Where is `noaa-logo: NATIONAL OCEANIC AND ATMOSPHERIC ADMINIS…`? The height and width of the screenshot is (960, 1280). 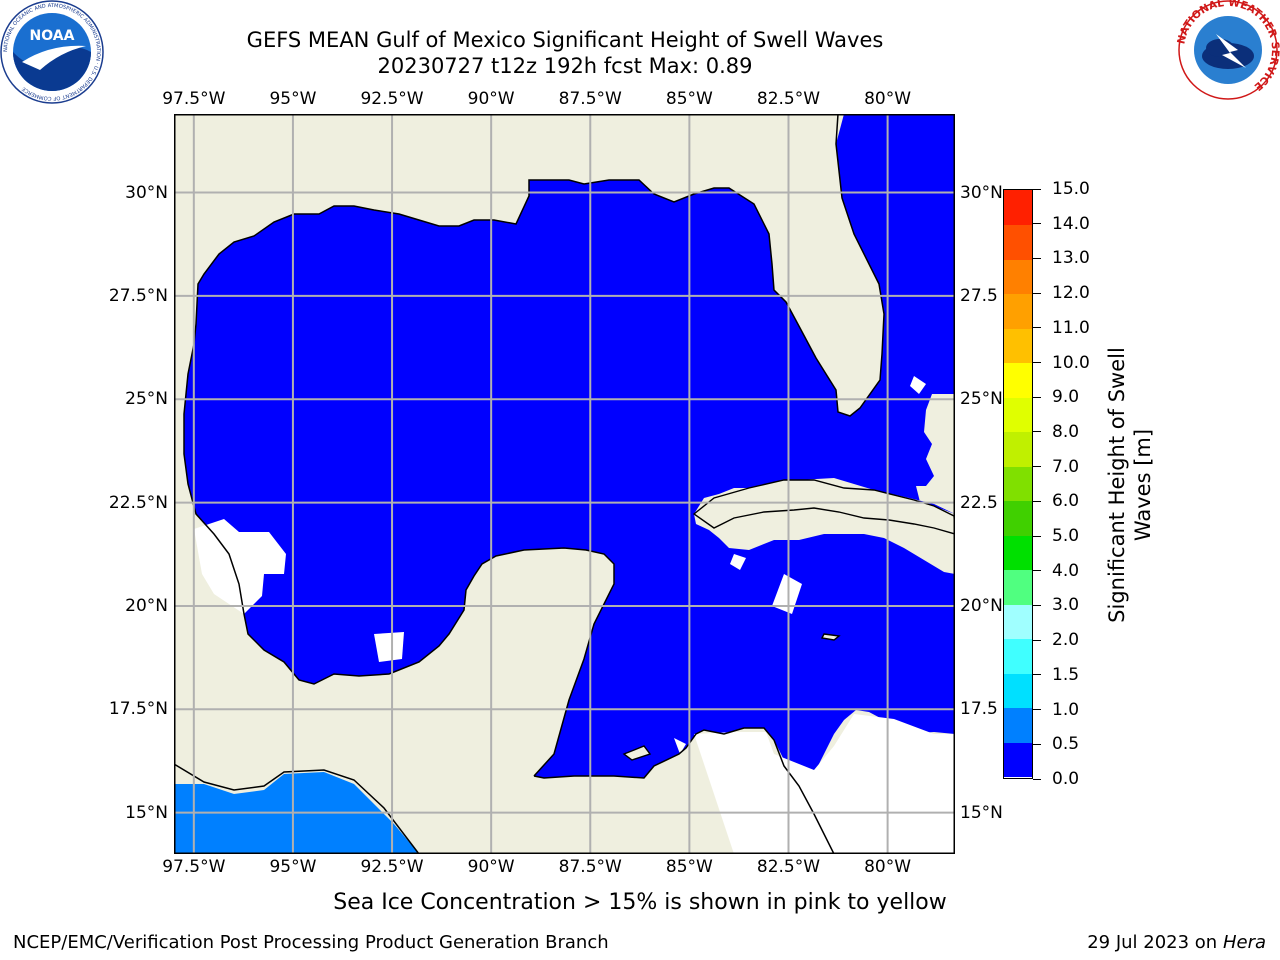
noaa-logo: NATIONAL OCEANIC AND ATMOSPHERIC ADMINIS… is located at coordinates (52, 52).